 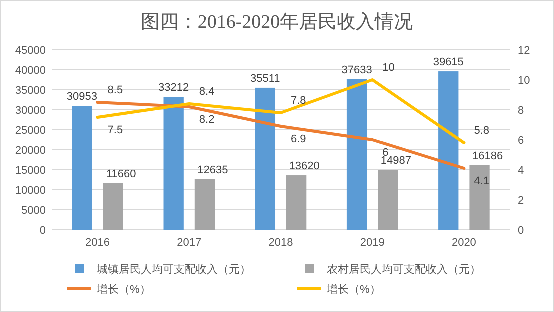 What do you see at coordinates (30, 151) in the screenshot?
I see `y-tick-label: 20000` at bounding box center [30, 151].